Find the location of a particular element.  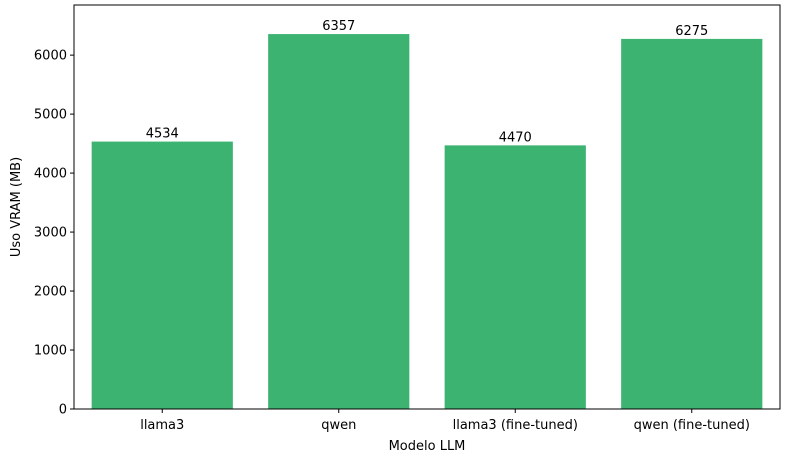

y-tick-label: 4000 is located at coordinates (50, 174).